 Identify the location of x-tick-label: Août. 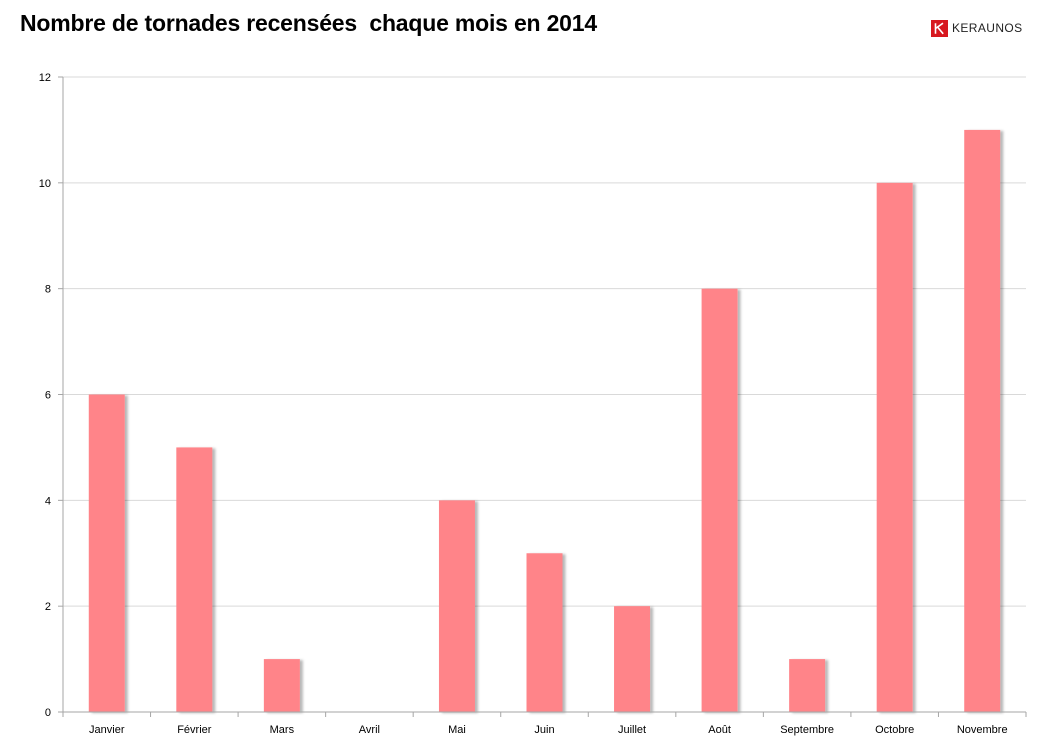
(719, 730).